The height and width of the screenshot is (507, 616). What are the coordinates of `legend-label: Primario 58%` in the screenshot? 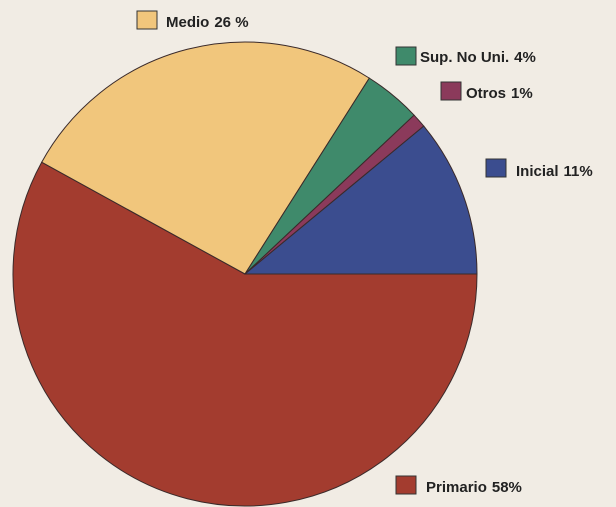 It's located at (474, 487).